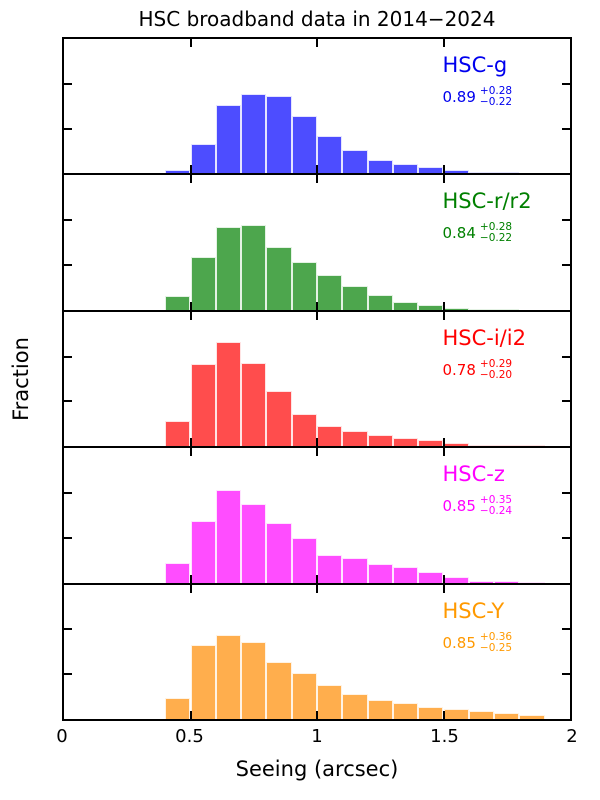 Image resolution: width=600 pixels, height=800 pixels. What do you see at coordinates (317, 19) in the screenshot?
I see `figure-title: HSC broadband data in 2014−2024` at bounding box center [317, 19].